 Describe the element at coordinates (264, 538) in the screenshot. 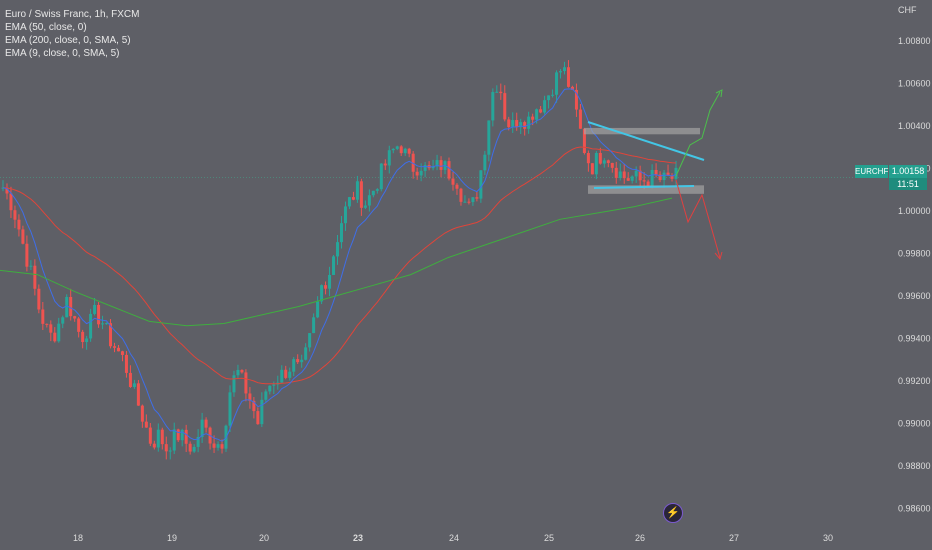

I see `x-tick-label: 20` at that location.